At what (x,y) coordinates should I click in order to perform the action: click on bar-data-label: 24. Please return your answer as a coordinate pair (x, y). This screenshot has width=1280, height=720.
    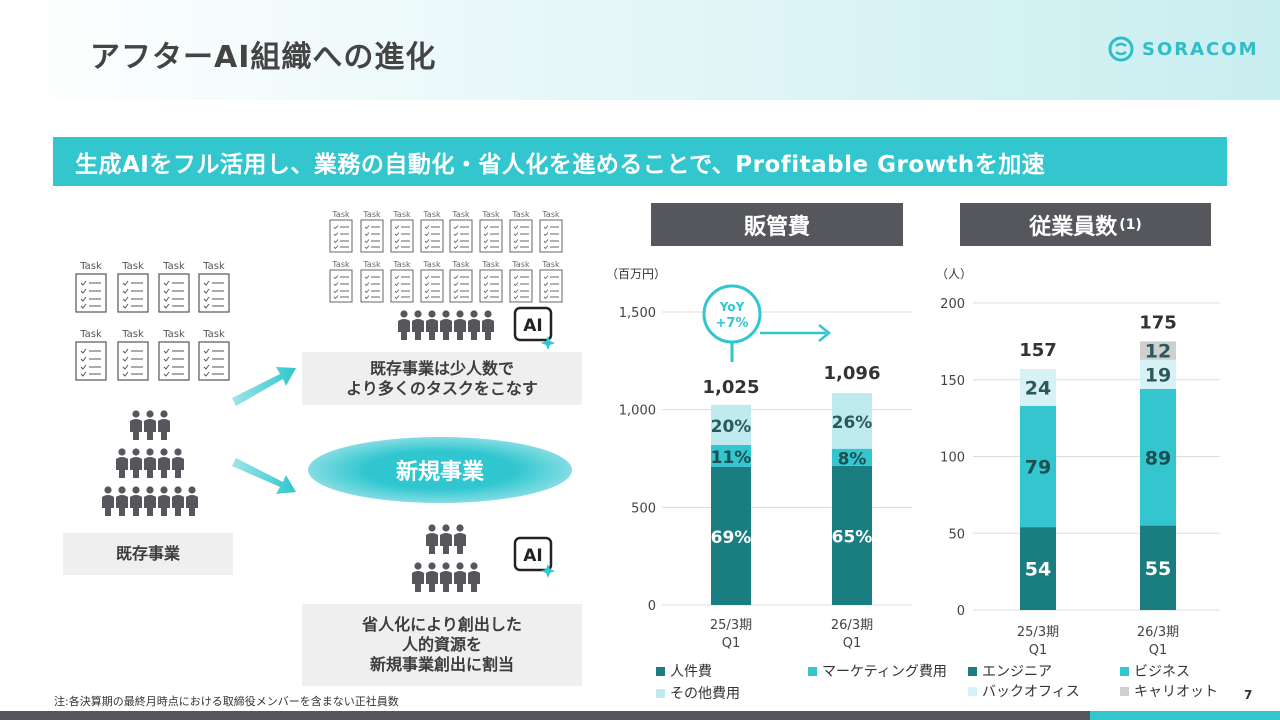
    Looking at the image, I should click on (1038, 388).